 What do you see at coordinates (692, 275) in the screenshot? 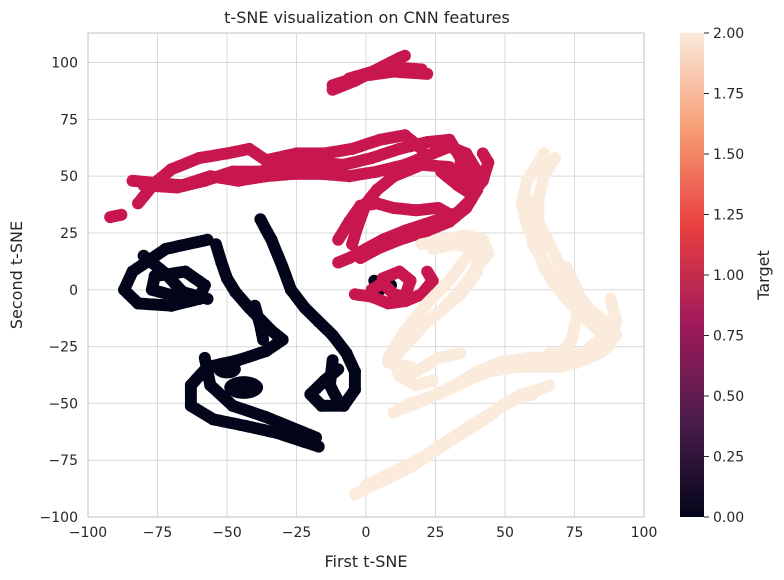
I see `colorbar` at bounding box center [692, 275].